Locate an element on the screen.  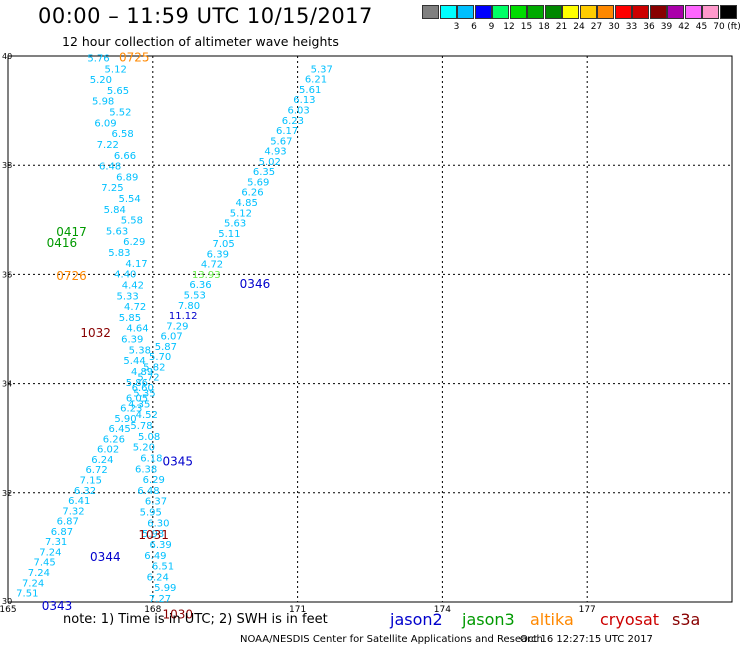
wave-height-label: 5.12 is located at coordinates (241, 213).